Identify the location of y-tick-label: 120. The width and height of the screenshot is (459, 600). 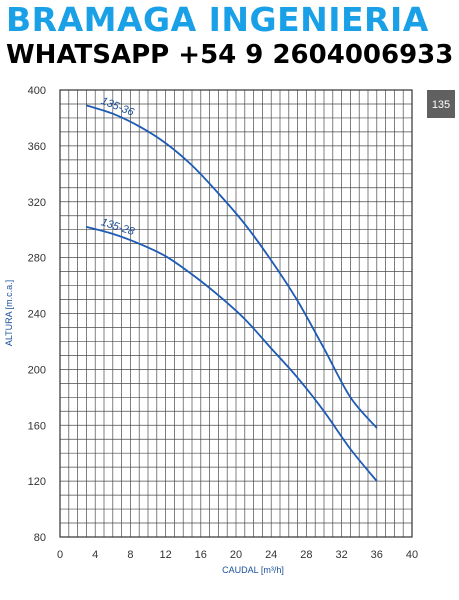
(37, 482).